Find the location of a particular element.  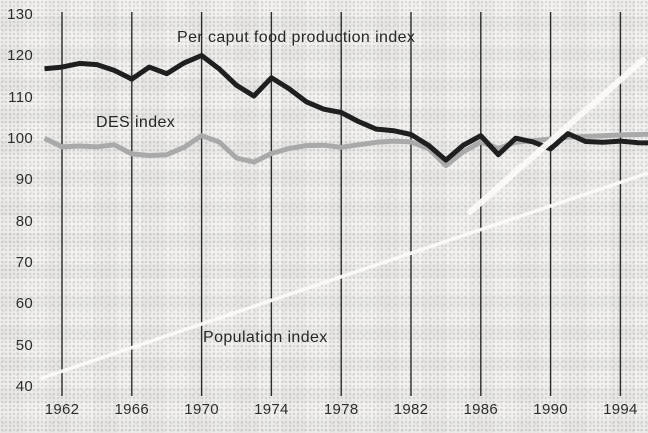

x-tick-label-1962: 1962 is located at coordinates (62, 409).